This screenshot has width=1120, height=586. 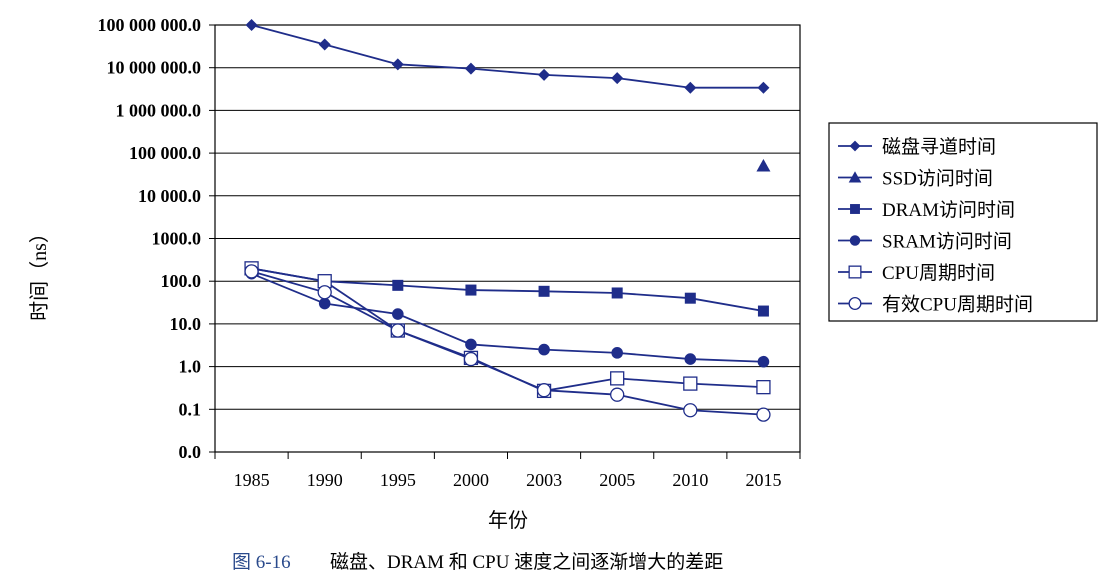 What do you see at coordinates (957, 305) in the screenshot?
I see `legend-label: 有效CPU周期时间` at bounding box center [957, 305].